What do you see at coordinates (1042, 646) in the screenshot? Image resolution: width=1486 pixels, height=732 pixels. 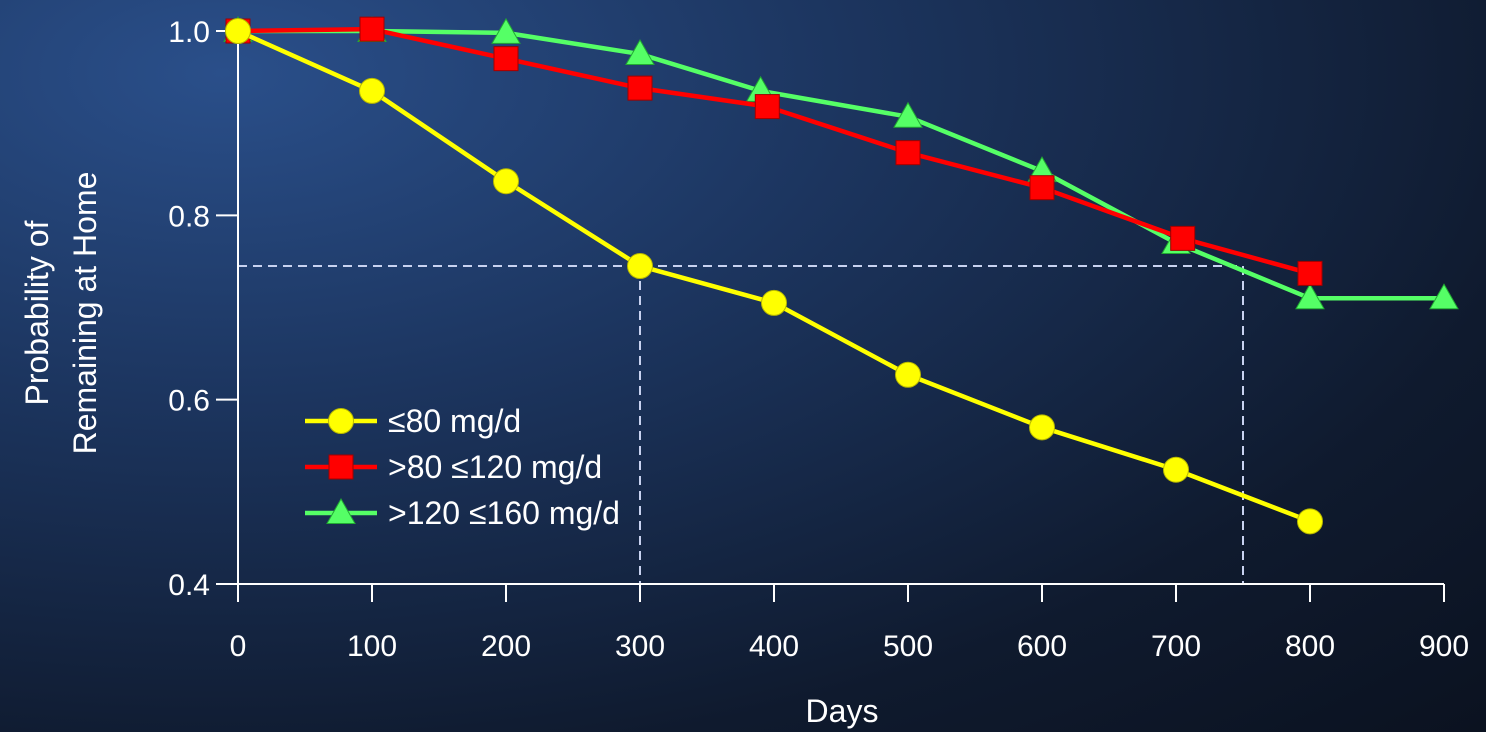 I see `x-tick-label: 600` at bounding box center [1042, 646].